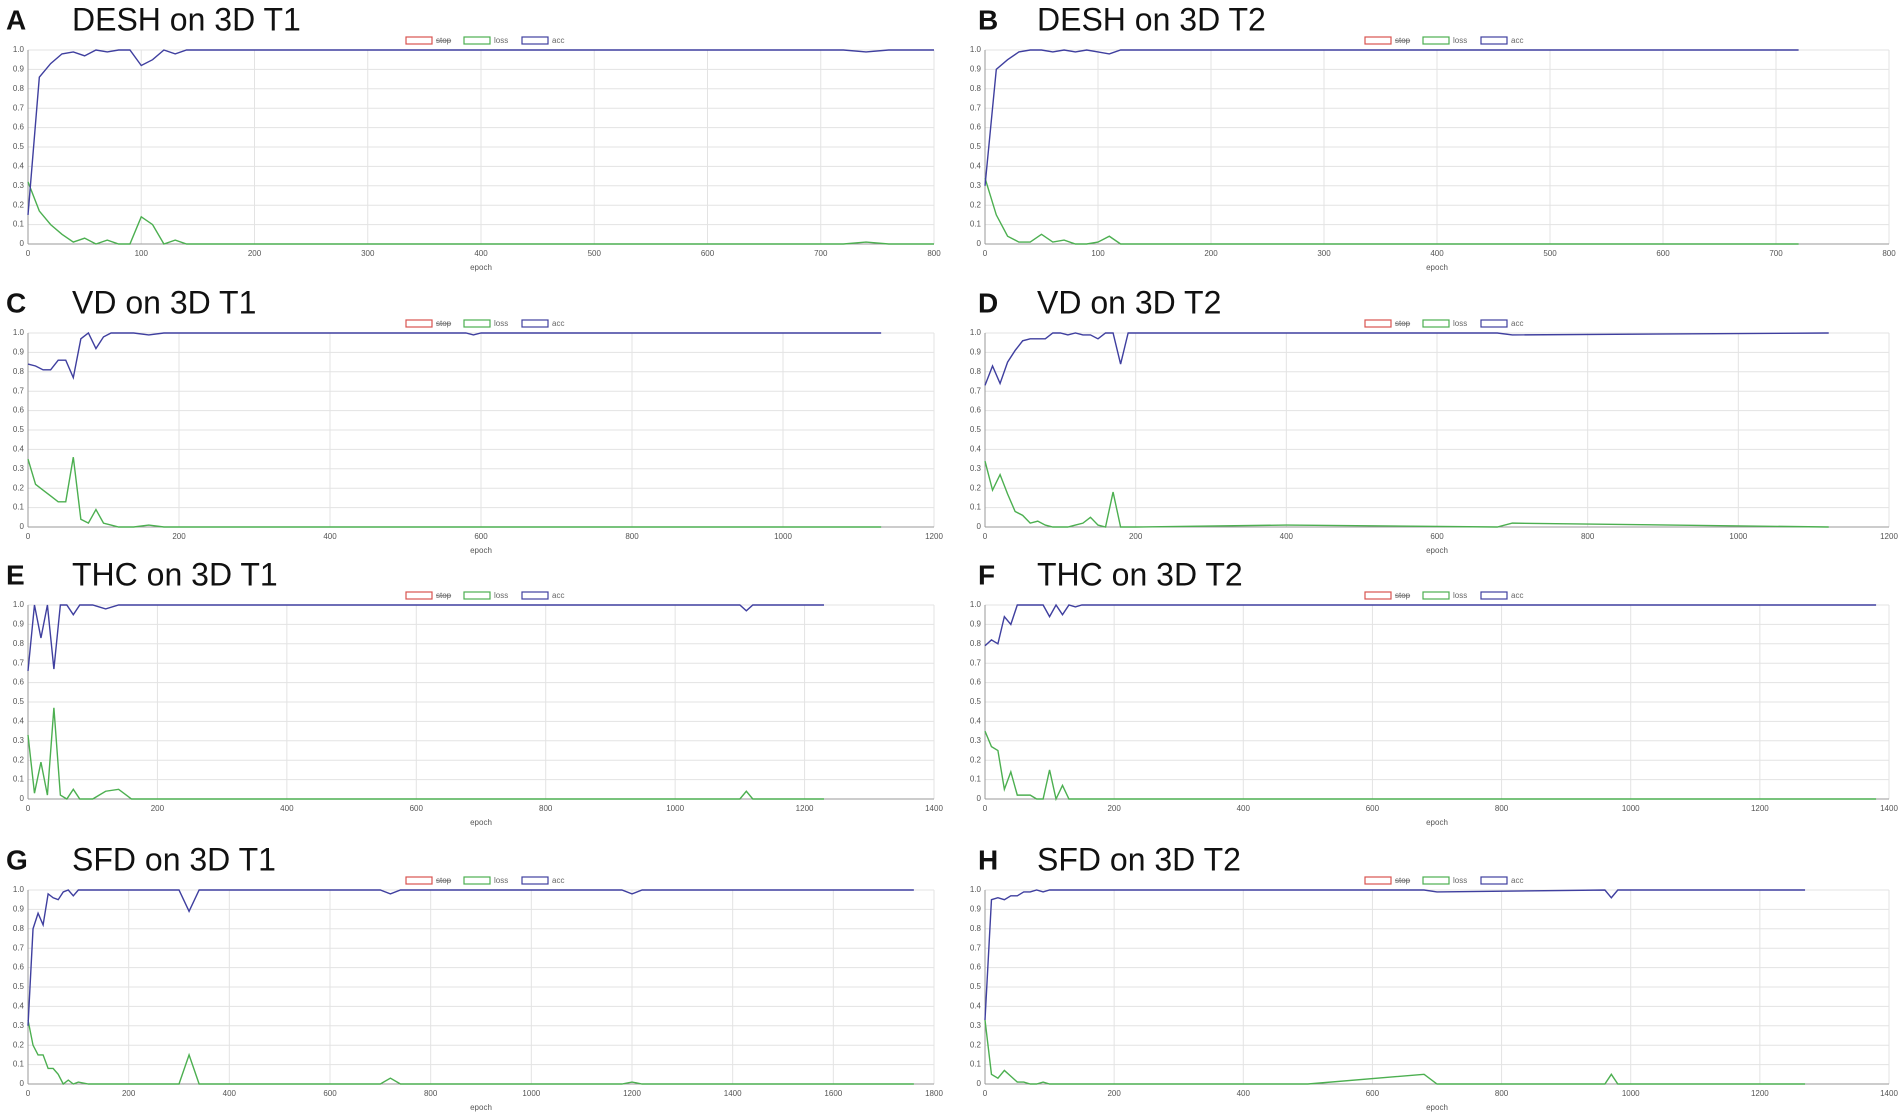 The width and height of the screenshot is (1902, 1120). I want to click on x-tick-label: 1200, so click(805, 808).